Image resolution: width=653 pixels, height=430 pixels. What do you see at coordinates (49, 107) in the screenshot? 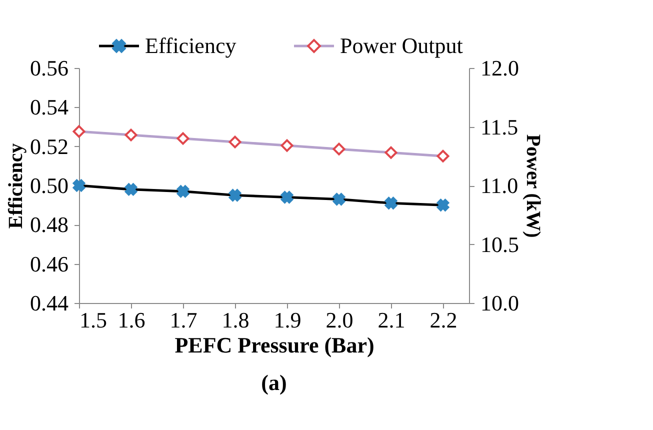
I see `y-tick-label: 0.54` at bounding box center [49, 107].